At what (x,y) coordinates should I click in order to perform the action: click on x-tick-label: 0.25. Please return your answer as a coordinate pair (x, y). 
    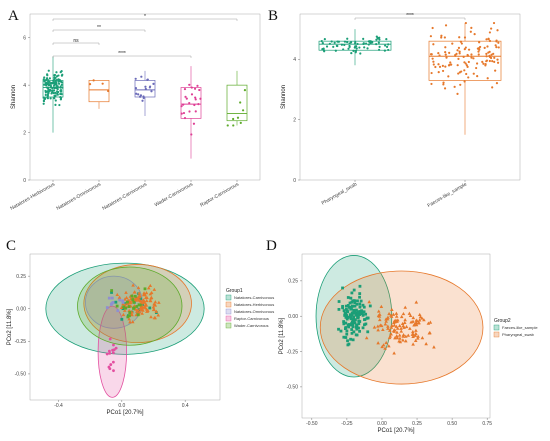
    Looking at the image, I should click on (417, 424).